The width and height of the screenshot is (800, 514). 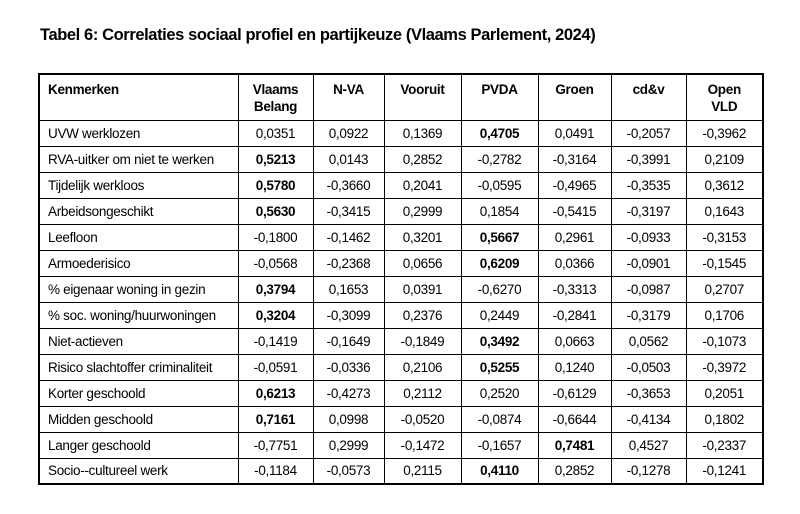 What do you see at coordinates (574, 159) in the screenshot?
I see `cell-value: -0,3164` at bounding box center [574, 159].